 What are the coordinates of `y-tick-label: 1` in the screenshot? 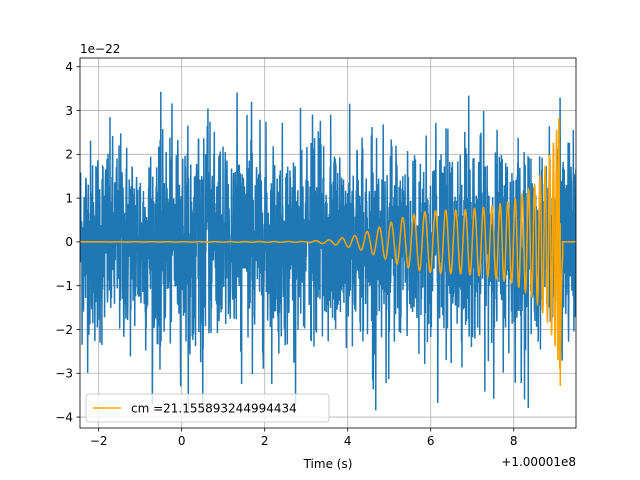 It's located at (69, 198).